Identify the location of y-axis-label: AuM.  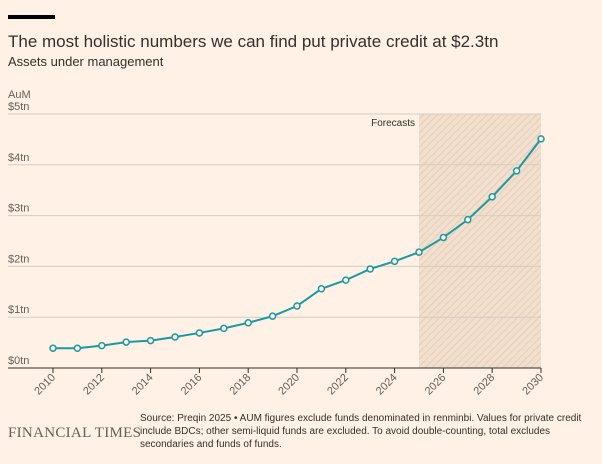
(19, 95).